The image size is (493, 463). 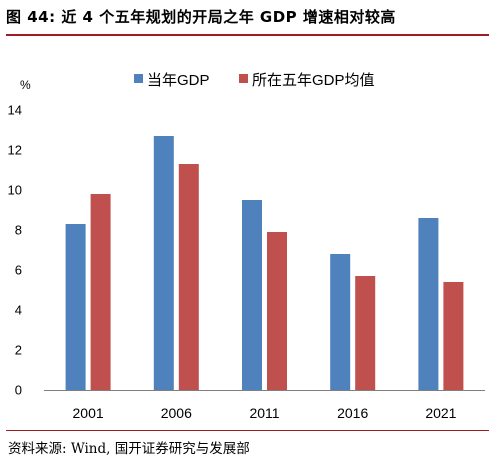 I want to click on bar-five-year-avg-2001, so click(x=100, y=292).